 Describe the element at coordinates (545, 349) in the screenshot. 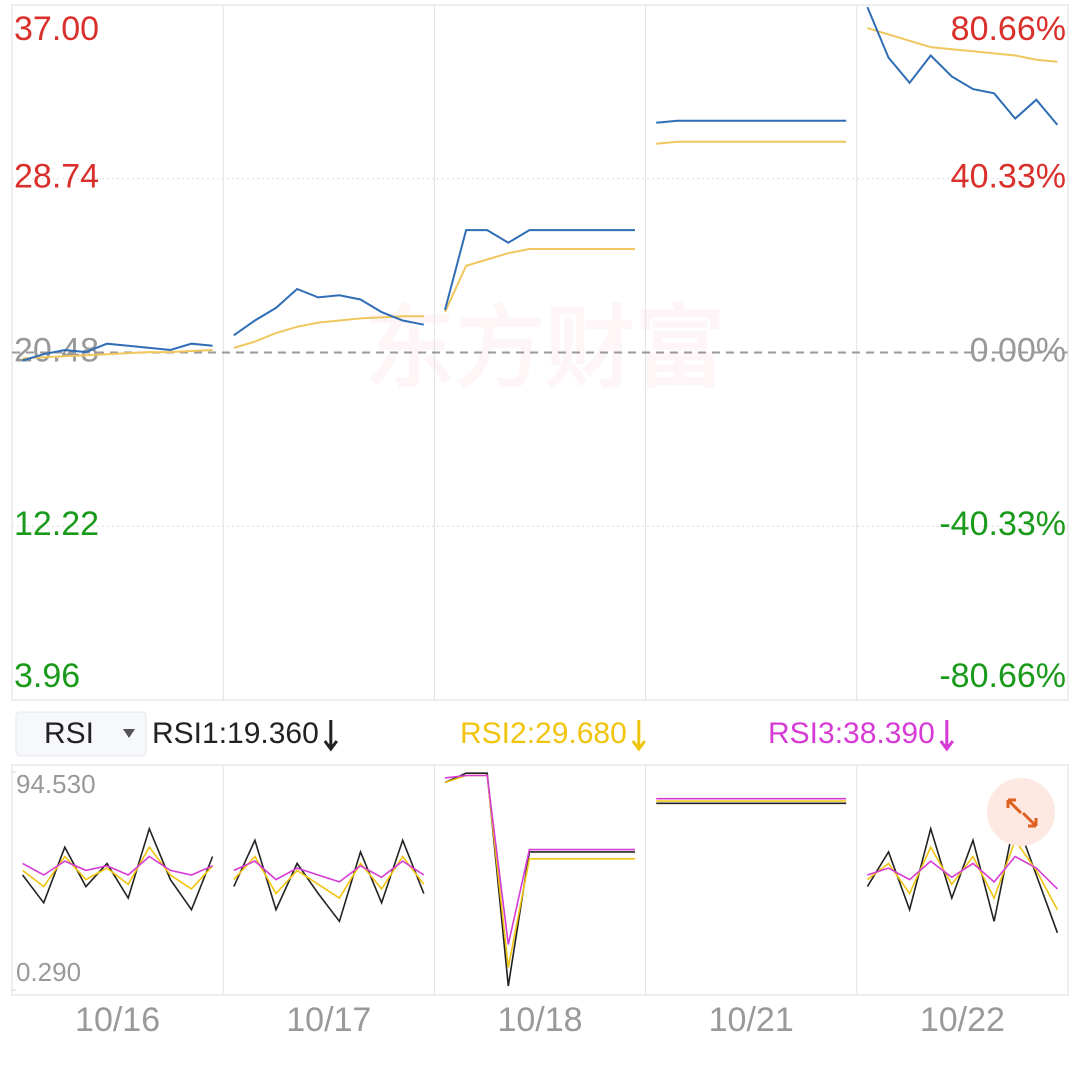

I see `watermark: 东方财富` at that location.